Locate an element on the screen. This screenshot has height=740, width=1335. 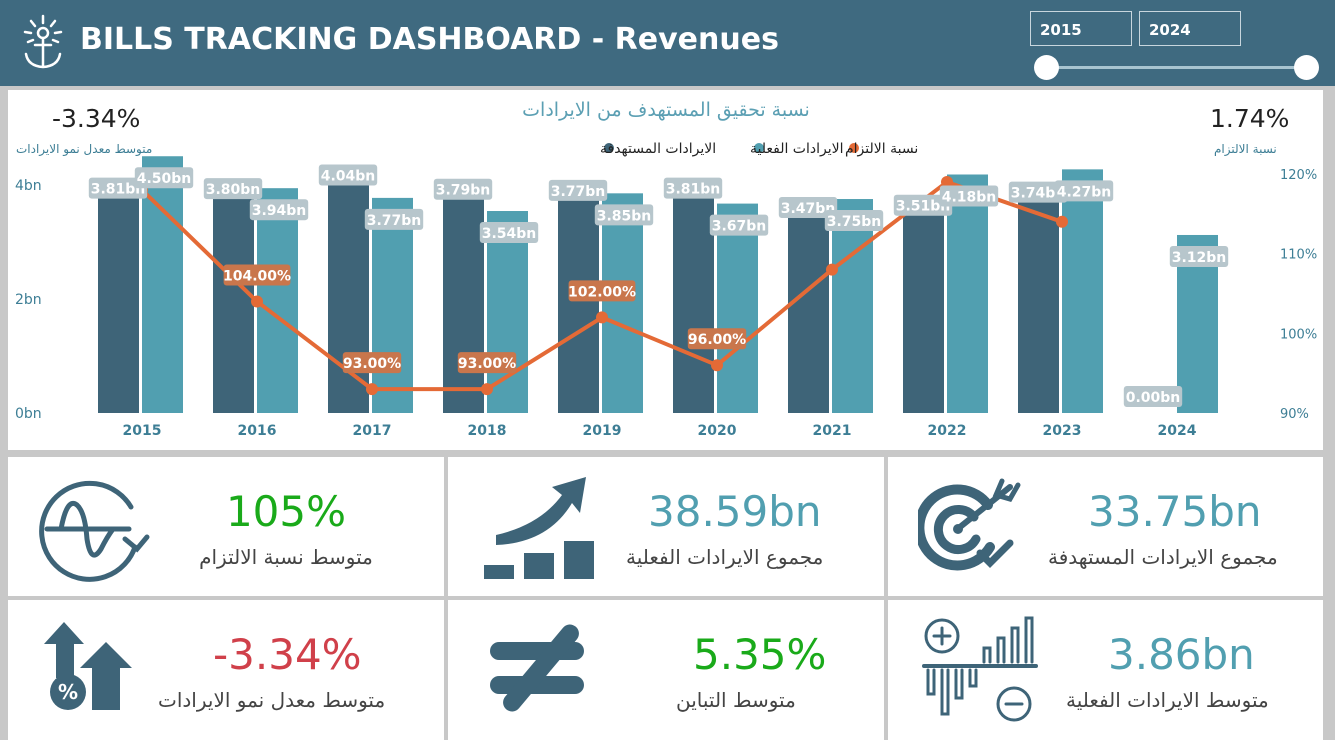
target-icon is located at coordinates (969, 524).